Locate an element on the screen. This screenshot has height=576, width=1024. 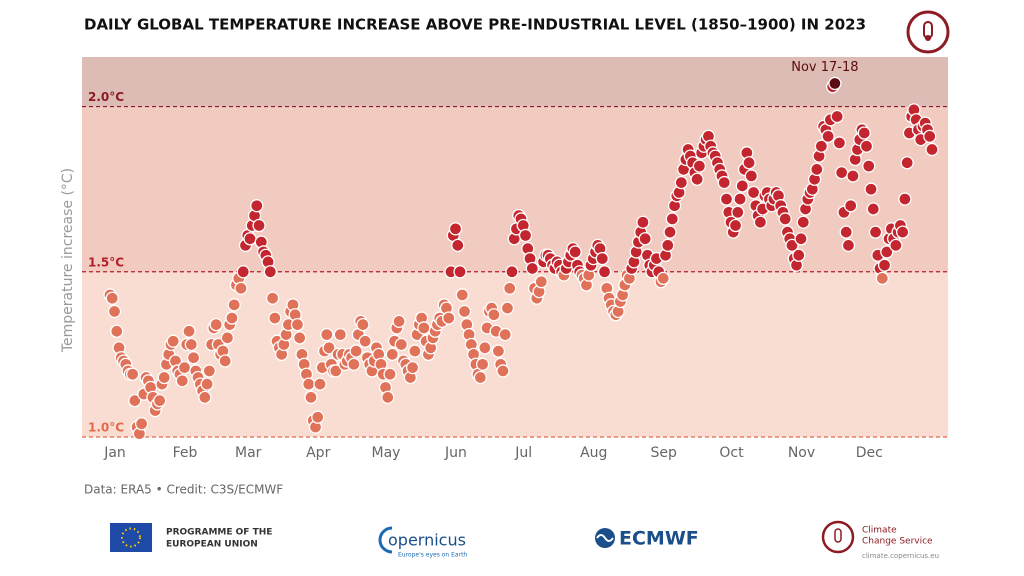
x-tick-label: Sep is located at coordinates (664, 453).